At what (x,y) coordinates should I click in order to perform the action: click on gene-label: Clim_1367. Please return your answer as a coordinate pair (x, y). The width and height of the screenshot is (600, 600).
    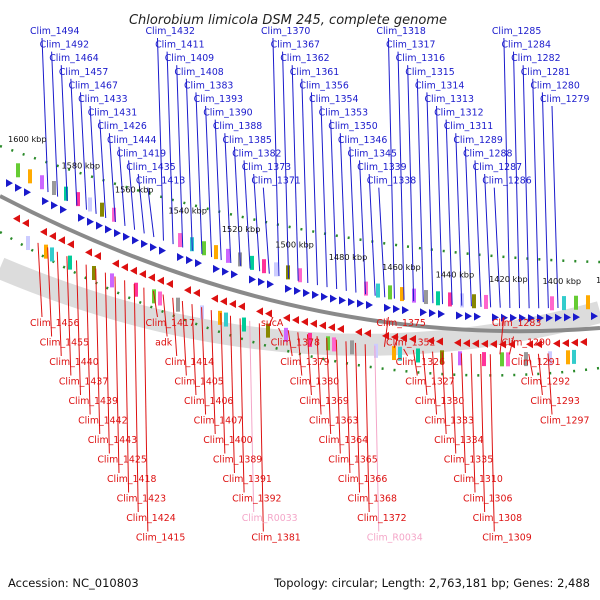
    Looking at the image, I should click on (295, 45).